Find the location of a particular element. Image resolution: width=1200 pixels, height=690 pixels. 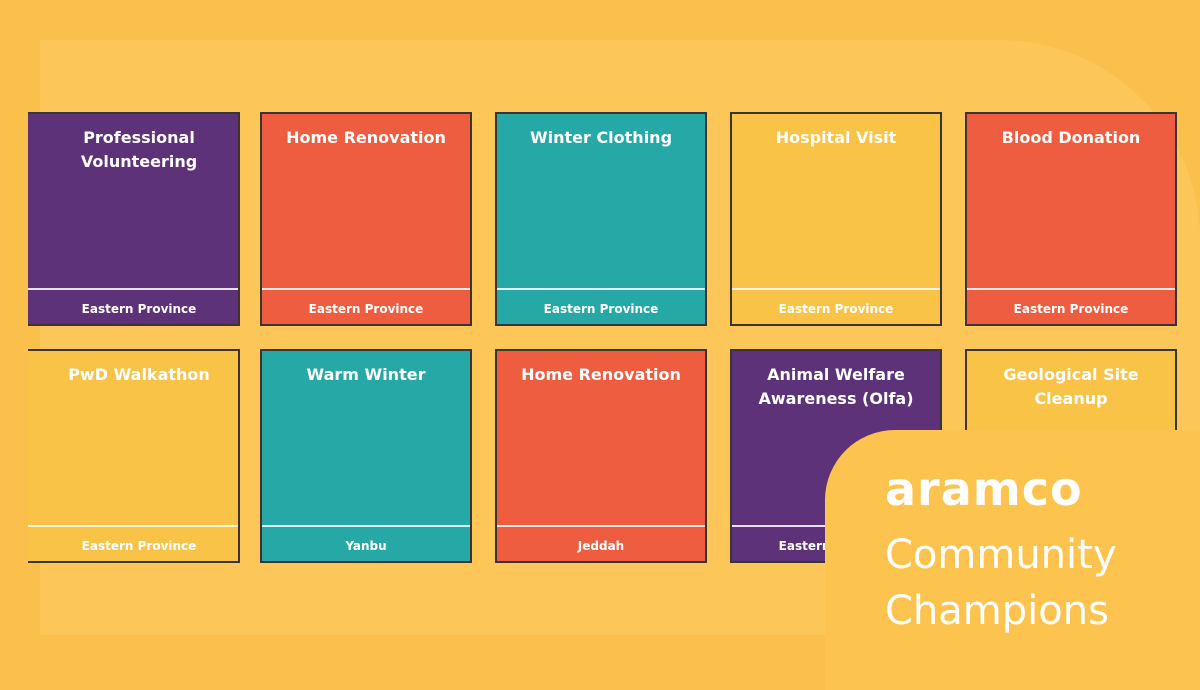

activity-card: Warm Winter Yanbu is located at coordinates (366, 456).